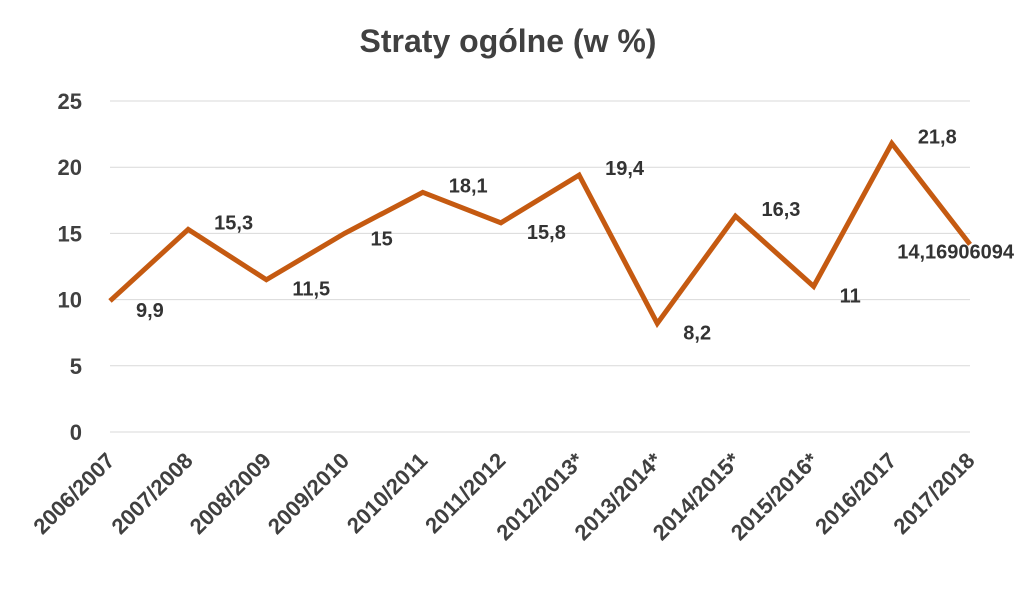  I want to click on data-label: 18,1, so click(468, 186).